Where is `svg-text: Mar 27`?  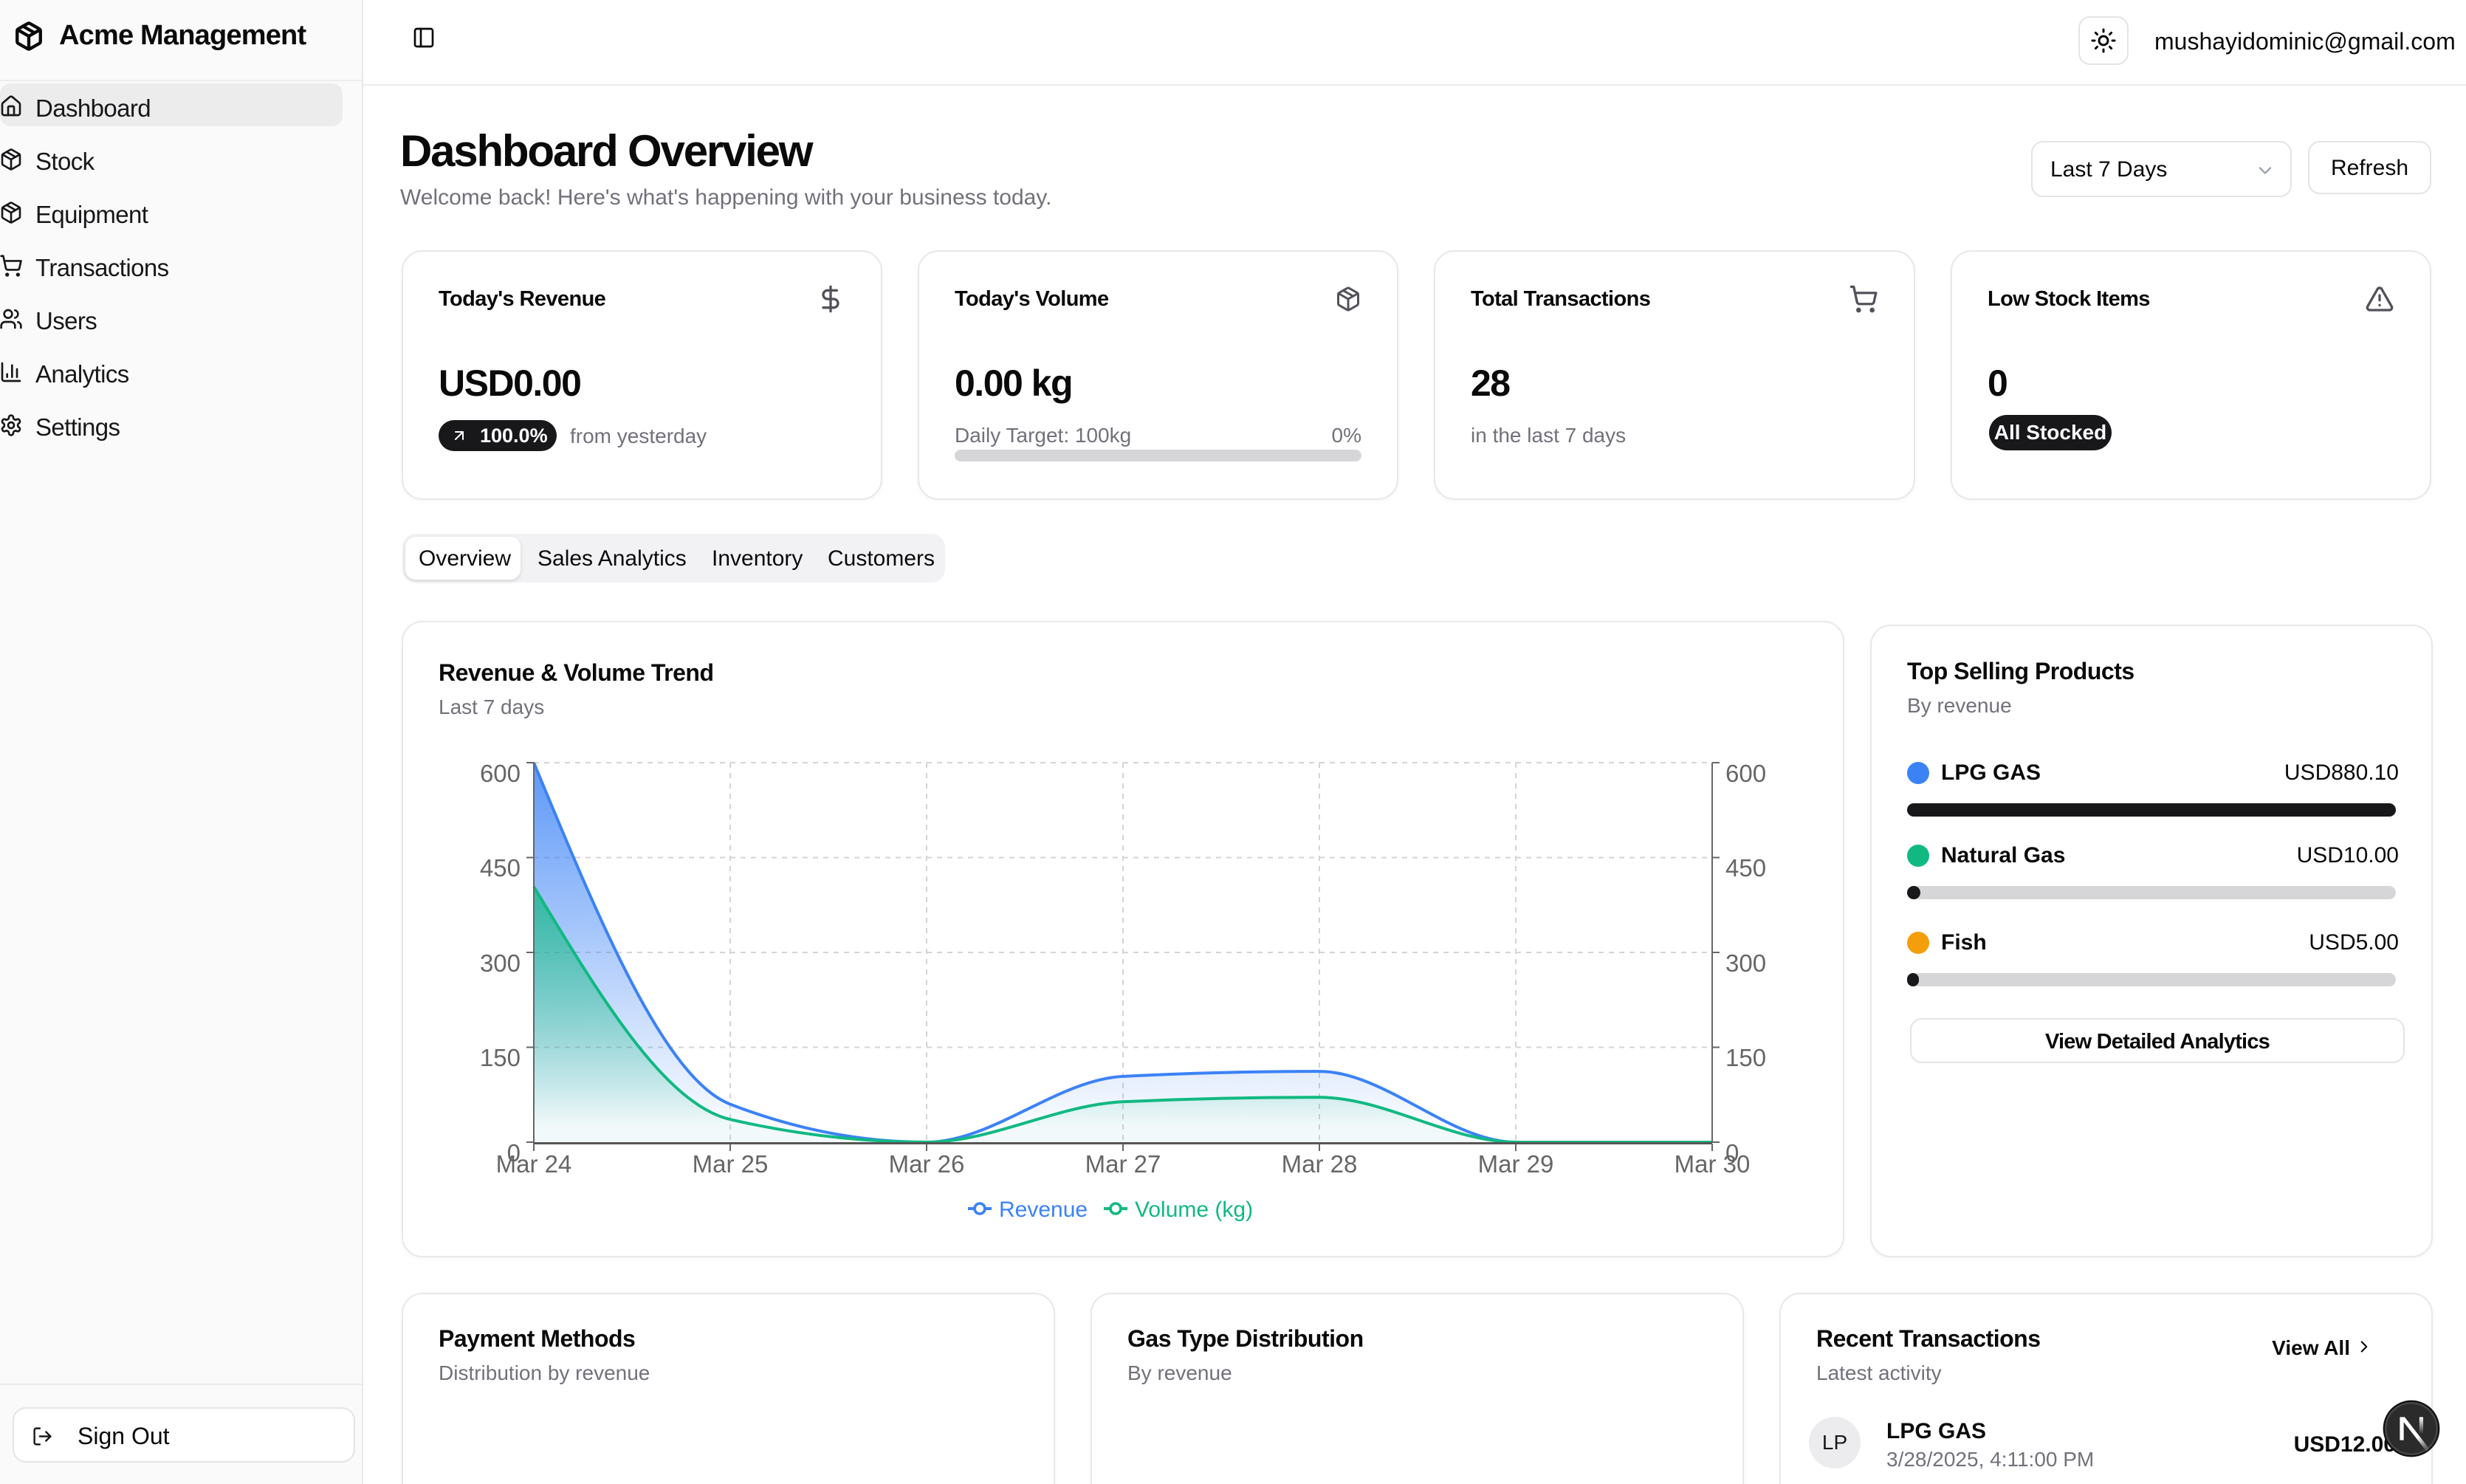 svg-text: Mar 27 is located at coordinates (1123, 1164).